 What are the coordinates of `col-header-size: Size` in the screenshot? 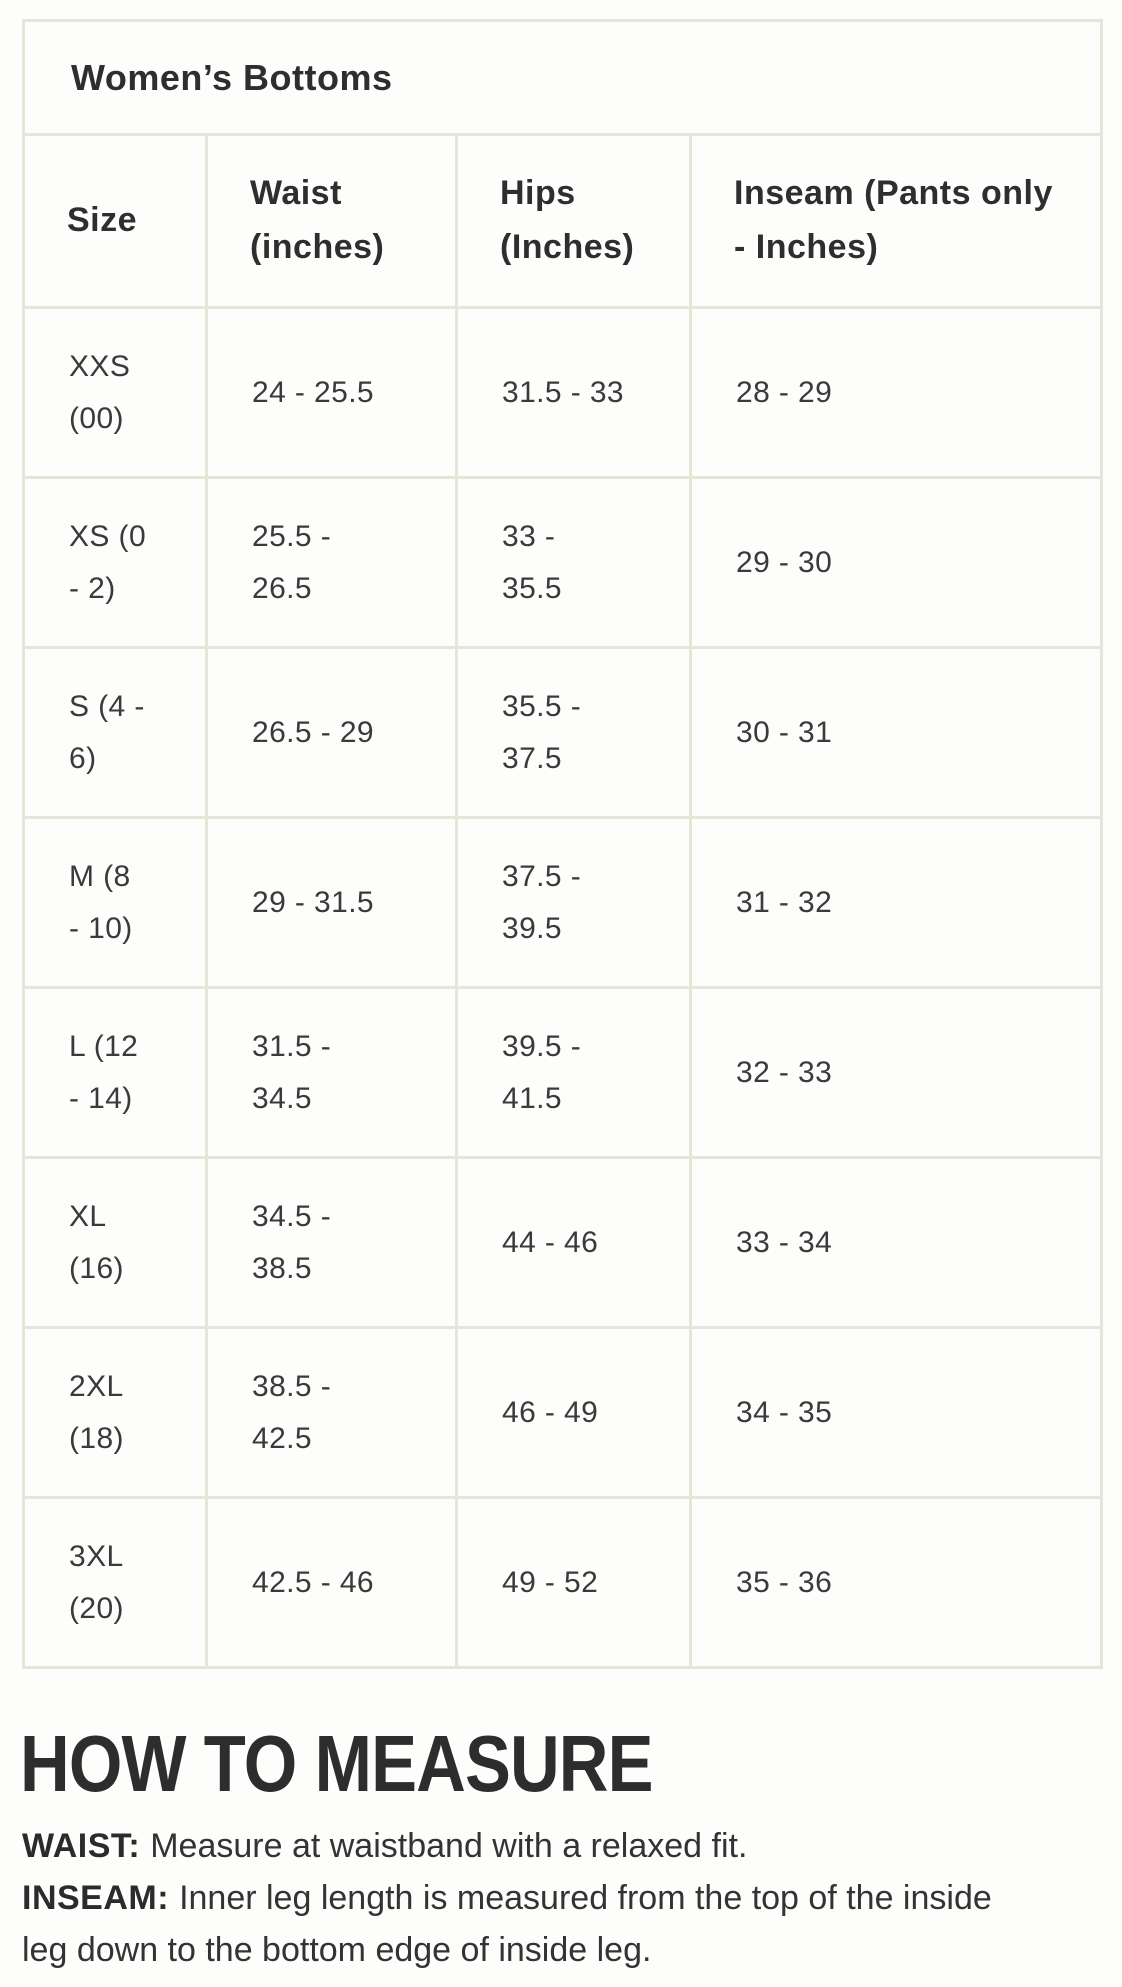 It's located at (115, 221).